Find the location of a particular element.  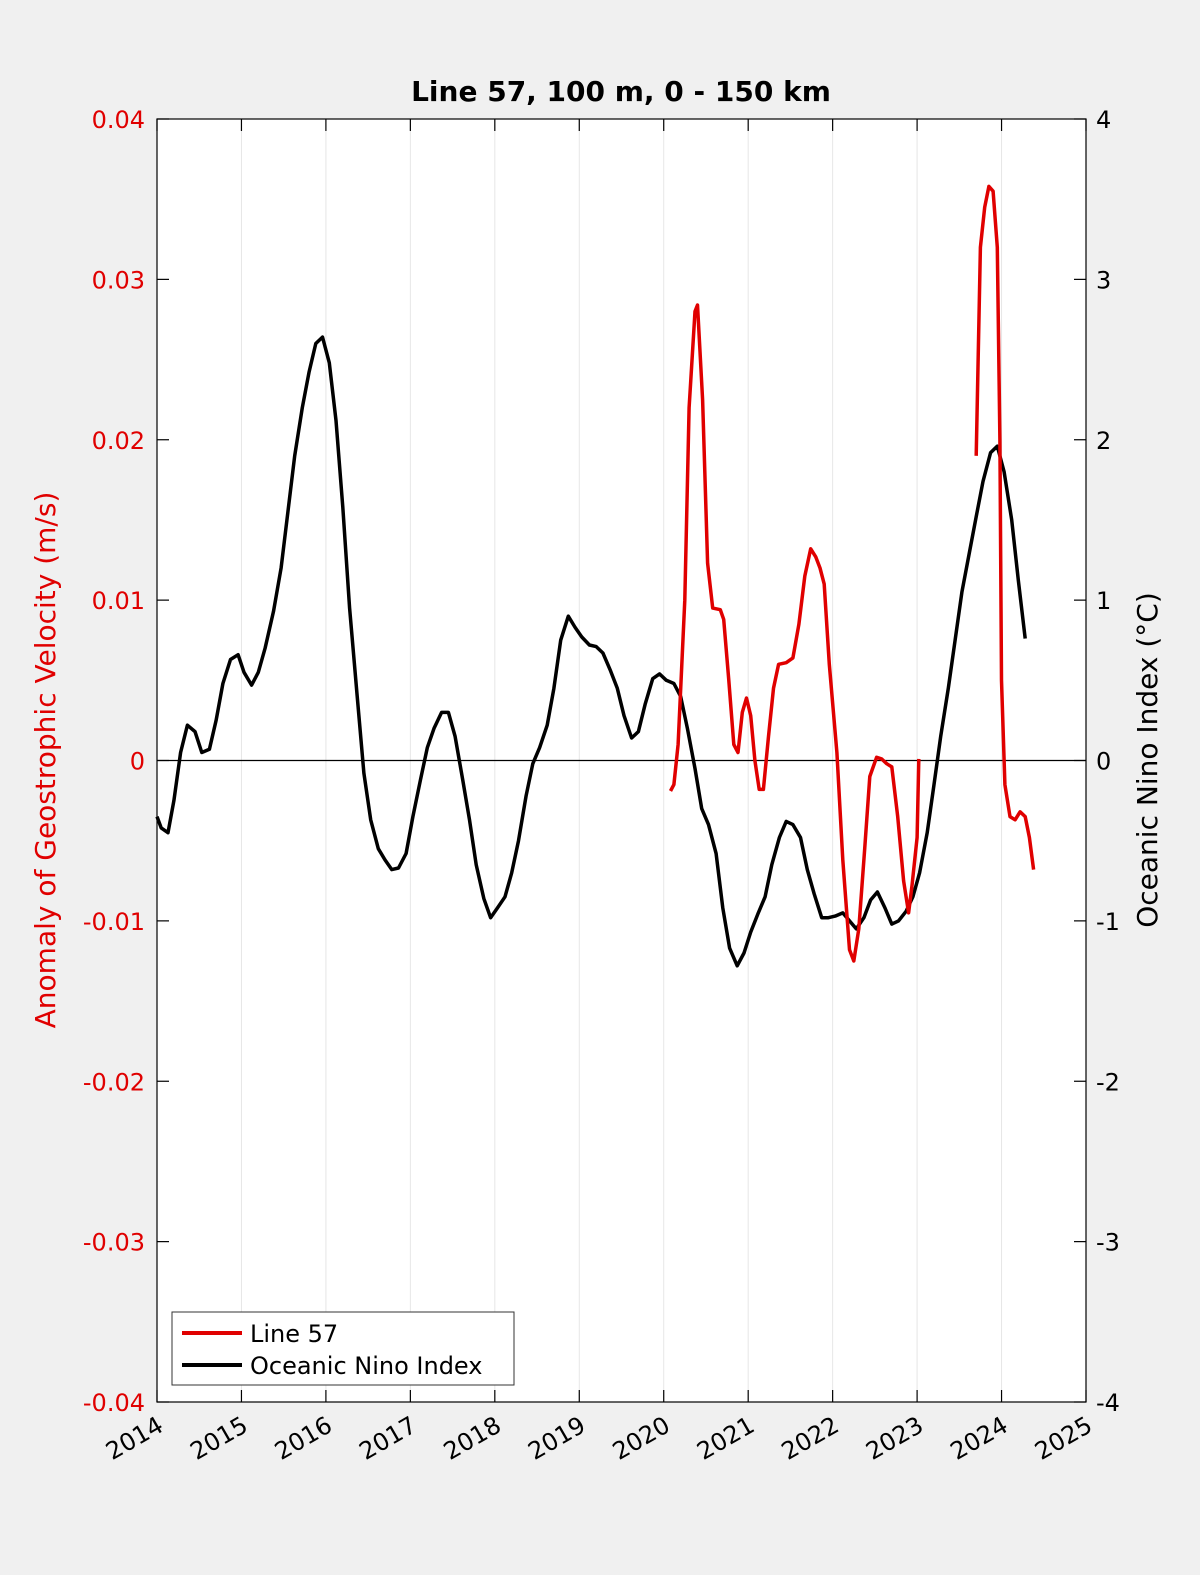

left-tick-label: 0.03 is located at coordinates (118, 280).